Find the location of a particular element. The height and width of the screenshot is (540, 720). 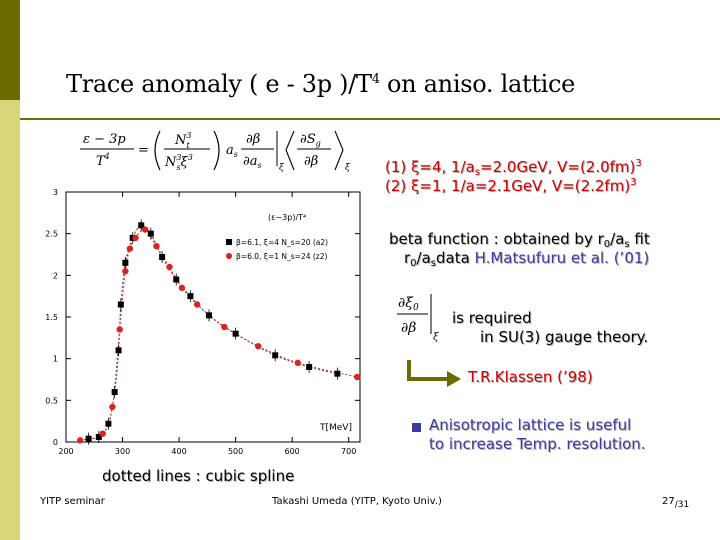

matsufuru-reference: H.Matsufuru et al. (’01) is located at coordinates (562, 258).